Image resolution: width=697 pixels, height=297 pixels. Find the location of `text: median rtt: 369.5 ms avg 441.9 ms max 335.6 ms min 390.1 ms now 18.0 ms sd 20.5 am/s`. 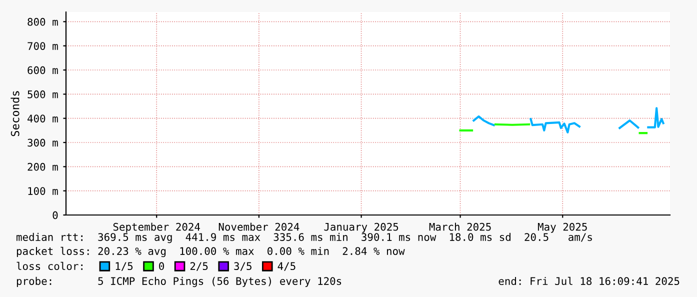

text: median rtt: 369.5 ms avg 441.9 ms max 335.6 ms min 390.1 ms now 18.0 ms sd 20.5 am/s is located at coordinates (304, 238).